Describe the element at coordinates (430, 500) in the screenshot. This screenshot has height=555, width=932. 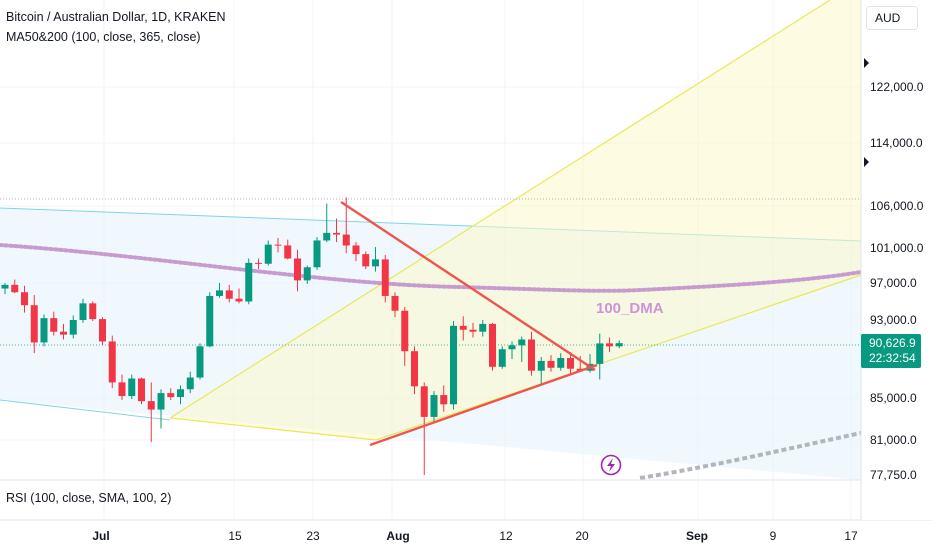
I see `rsi-pane` at that location.